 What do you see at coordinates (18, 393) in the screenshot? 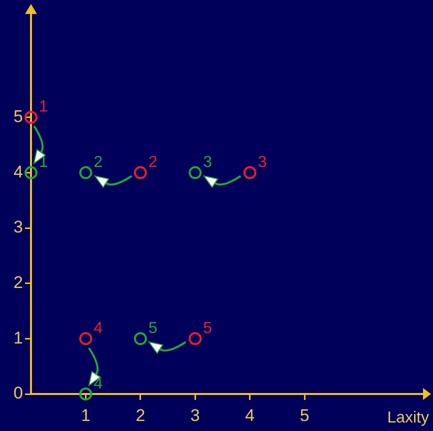
I see `y-tick-label: 0` at bounding box center [18, 393].